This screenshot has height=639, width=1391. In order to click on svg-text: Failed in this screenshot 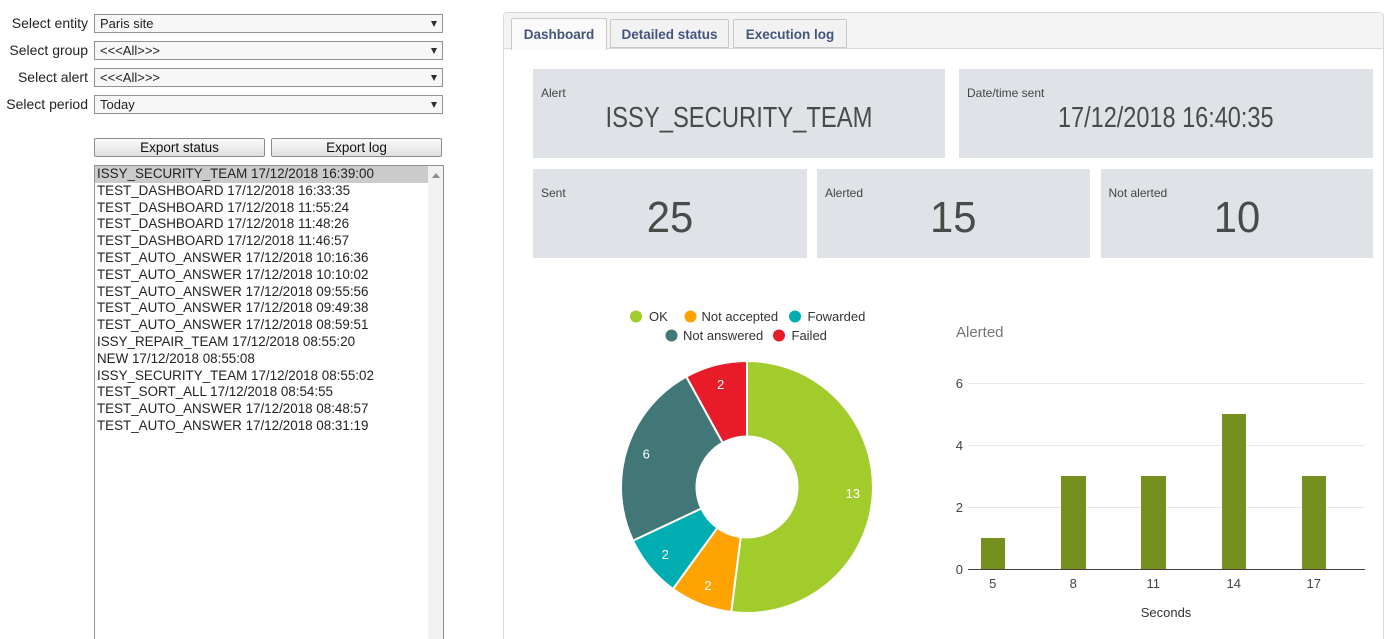, I will do `click(809, 335)`.